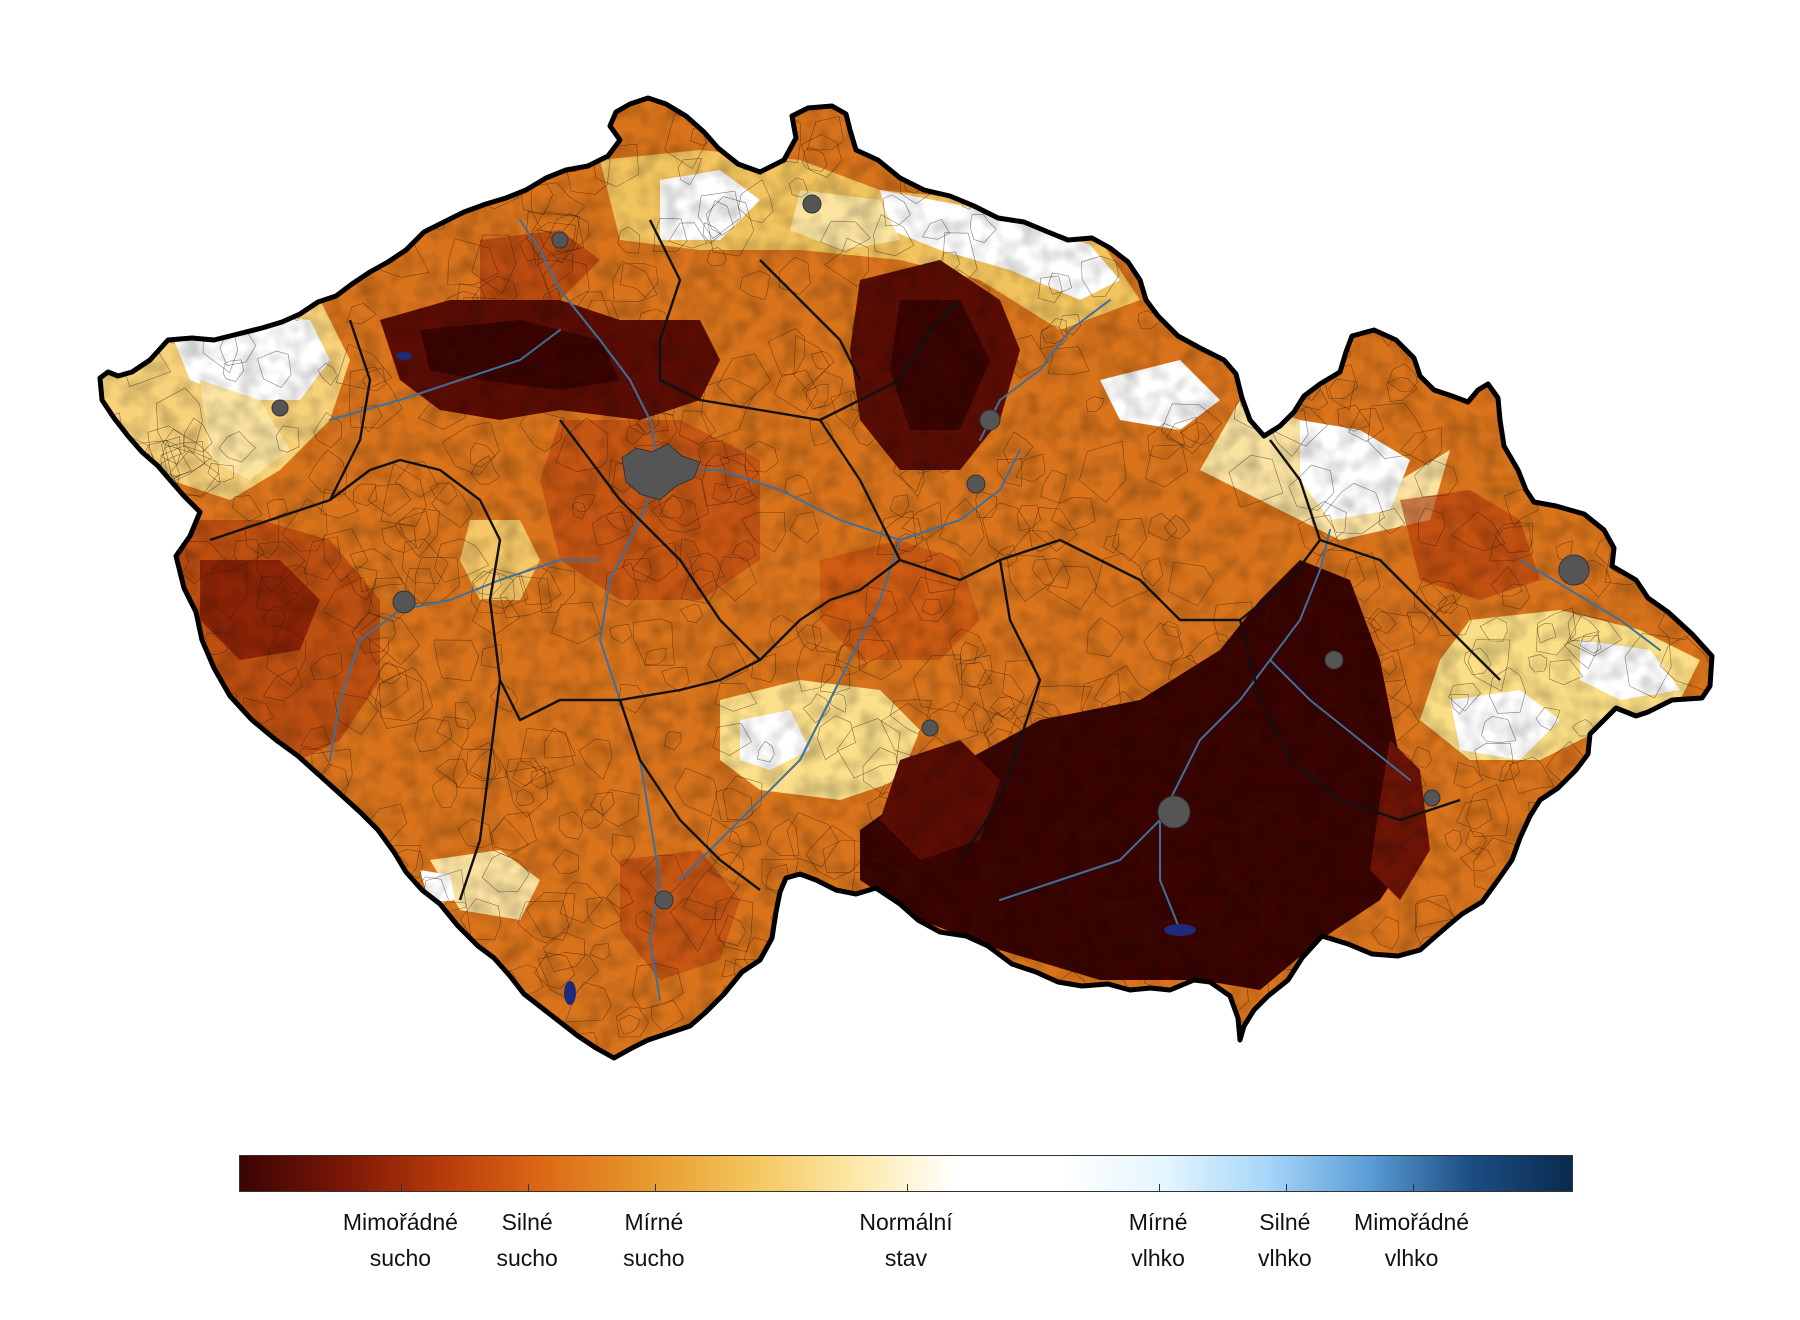 This screenshot has width=1800, height=1320. I want to click on prague-city, so click(661, 472).